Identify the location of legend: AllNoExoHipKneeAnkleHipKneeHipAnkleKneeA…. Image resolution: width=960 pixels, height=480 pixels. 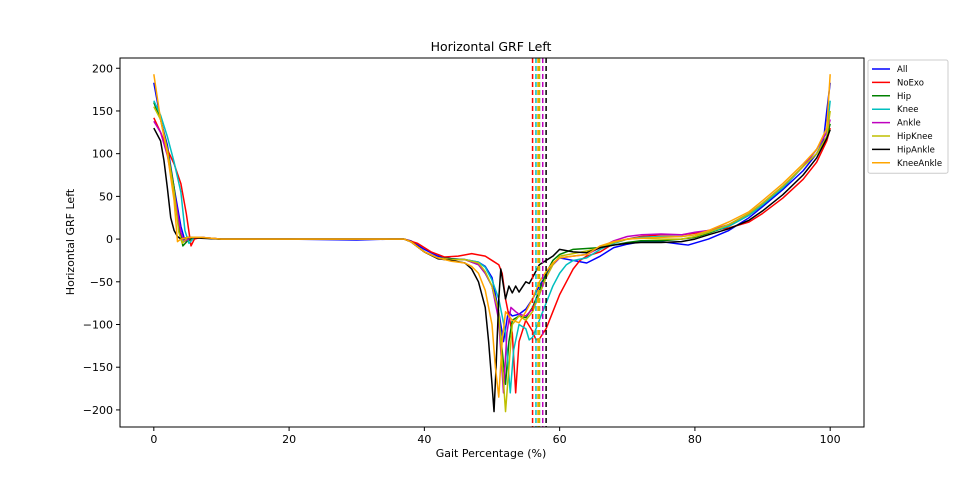
(908, 116).